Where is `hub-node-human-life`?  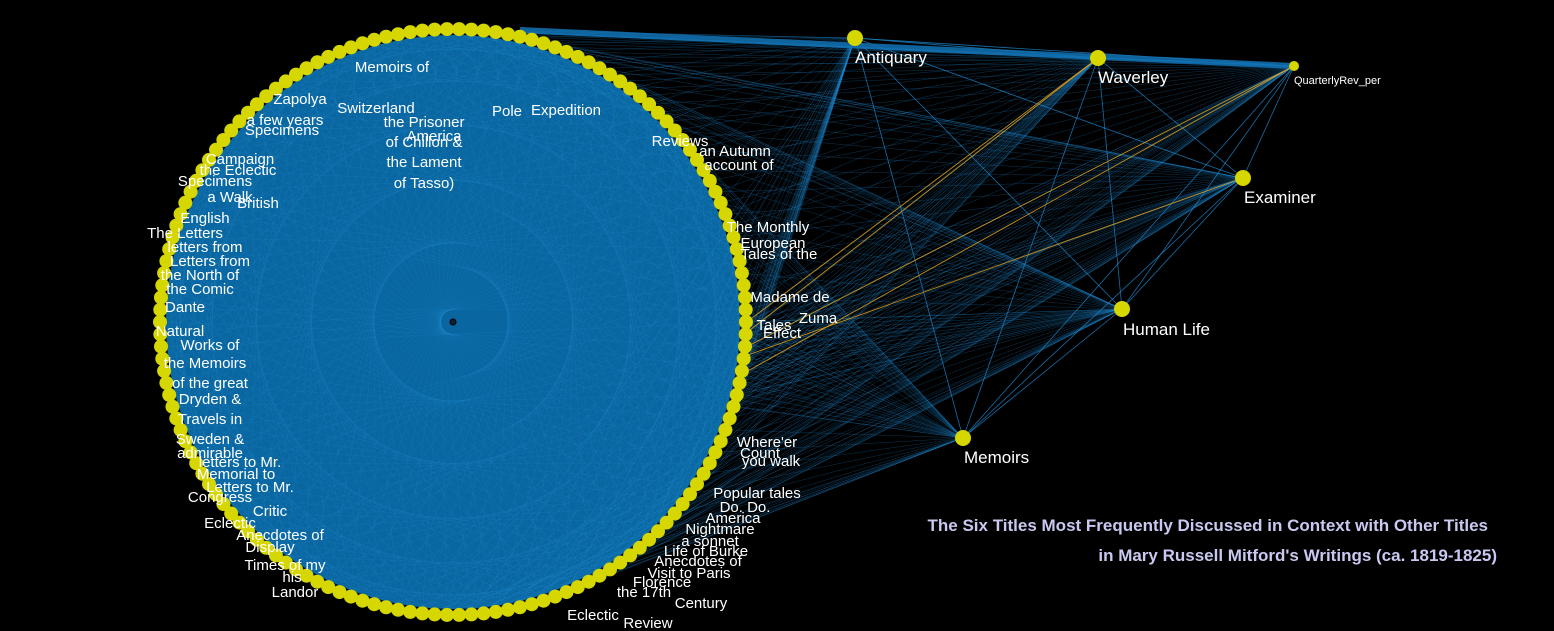 hub-node-human-life is located at coordinates (1122, 309).